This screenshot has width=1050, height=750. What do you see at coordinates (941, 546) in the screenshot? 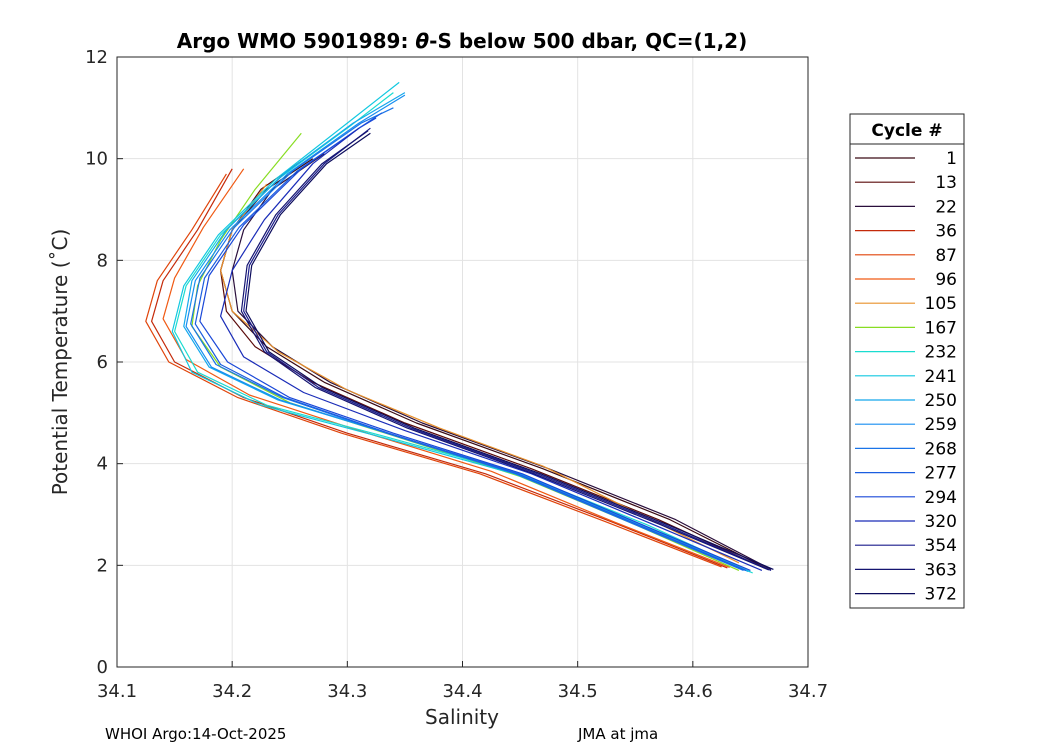
I see `legend-label-354: 354` at bounding box center [941, 546].